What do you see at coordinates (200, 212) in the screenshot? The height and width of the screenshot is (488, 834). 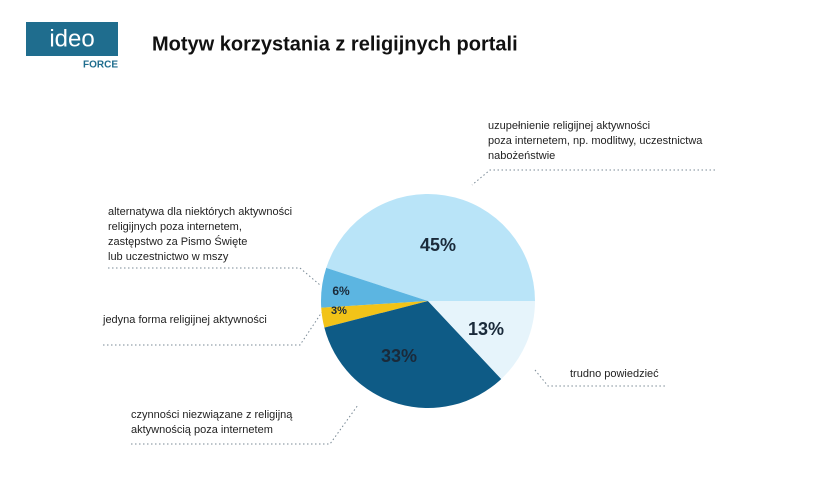 I see `category-label: alternatywa dla niektórych aktywności` at bounding box center [200, 212].